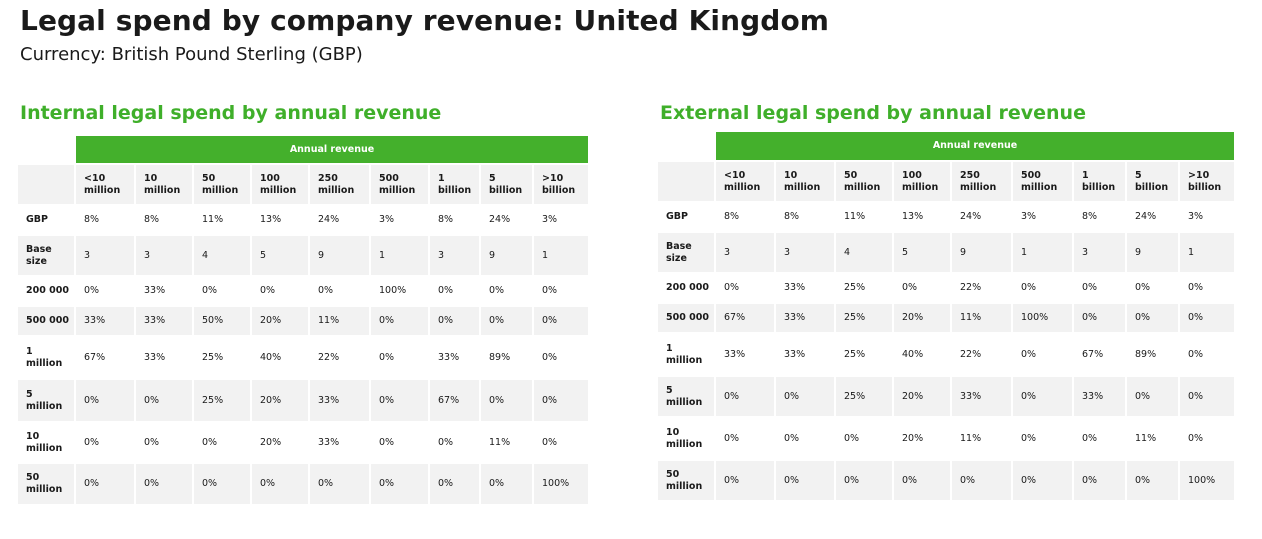 The width and height of the screenshot is (1262, 539). What do you see at coordinates (191, 54) in the screenshot?
I see `page-subtitle: Currency: British Pound Sterling (GBP)` at bounding box center [191, 54].